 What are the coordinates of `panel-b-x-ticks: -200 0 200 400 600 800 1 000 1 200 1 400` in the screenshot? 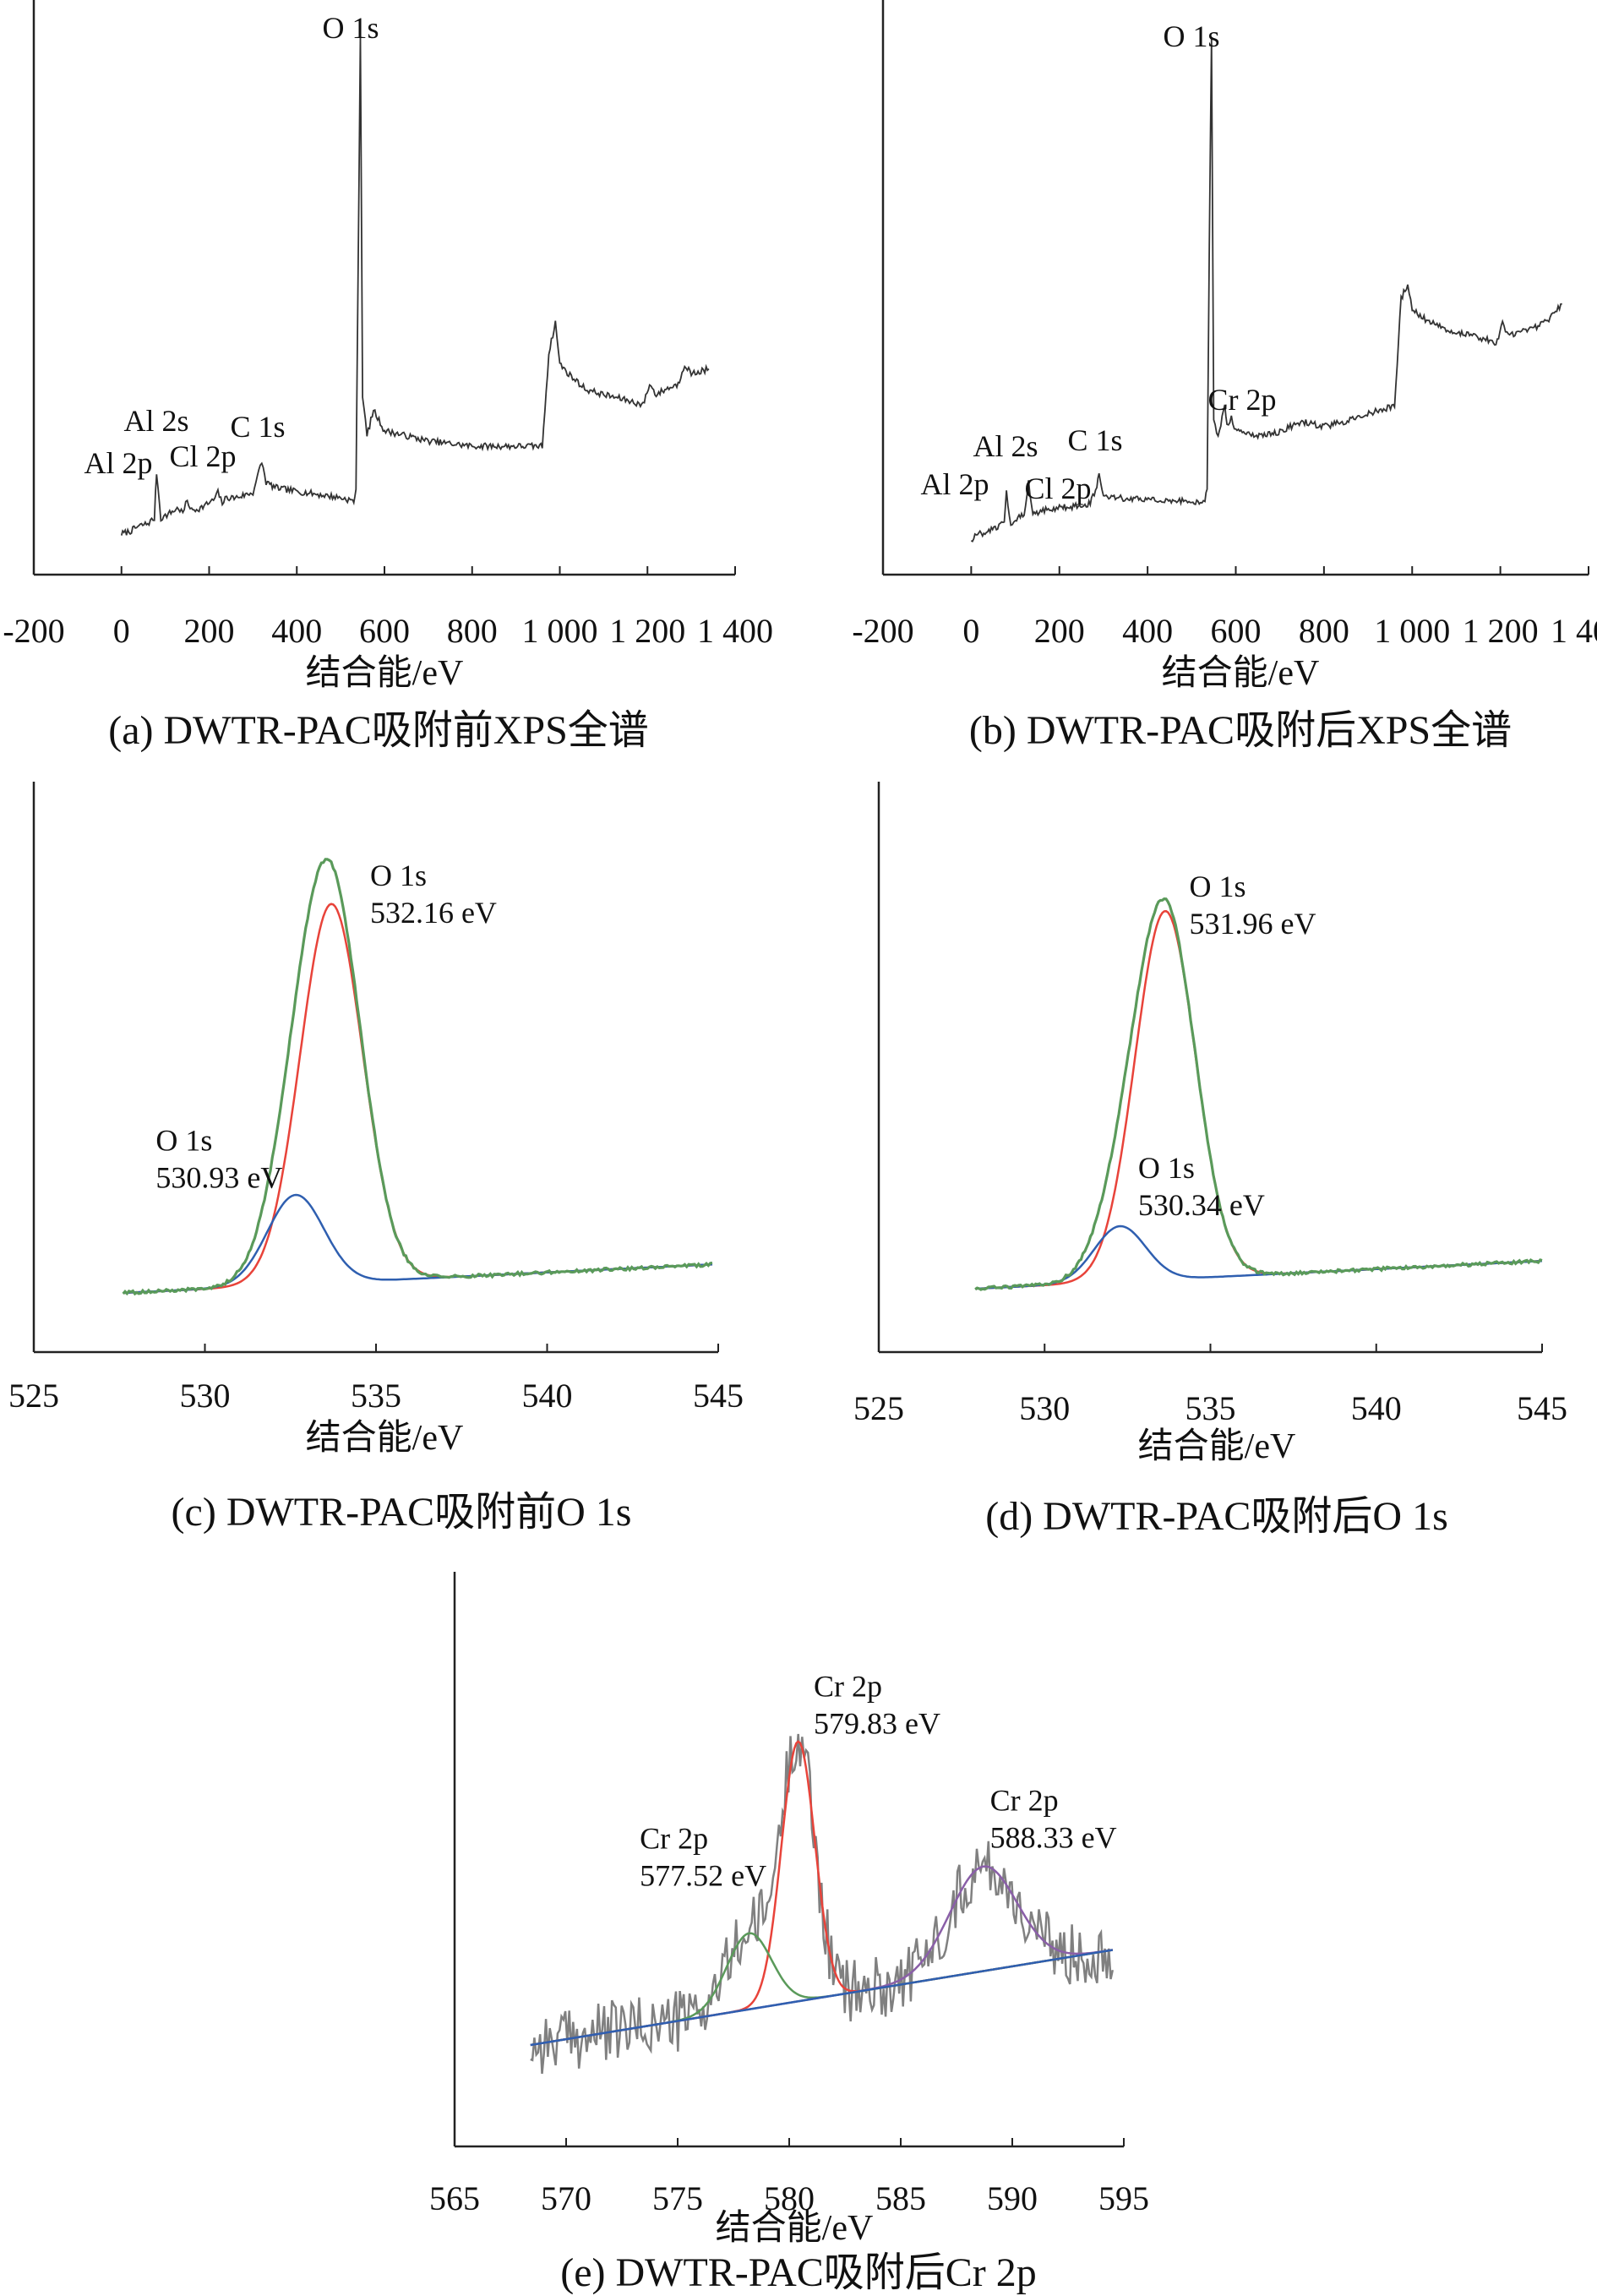 It's located at (1224, 608).